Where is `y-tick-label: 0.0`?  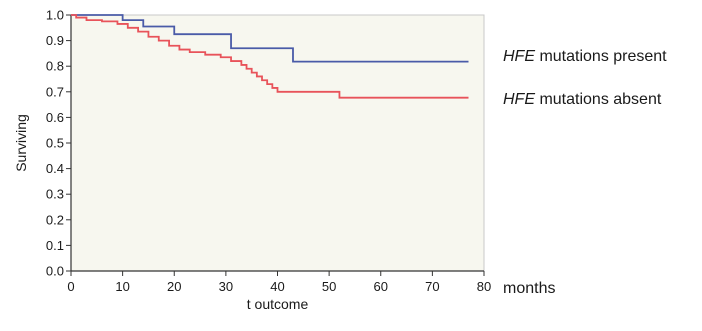
y-tick-label: 0.0 is located at coordinates (55, 271).